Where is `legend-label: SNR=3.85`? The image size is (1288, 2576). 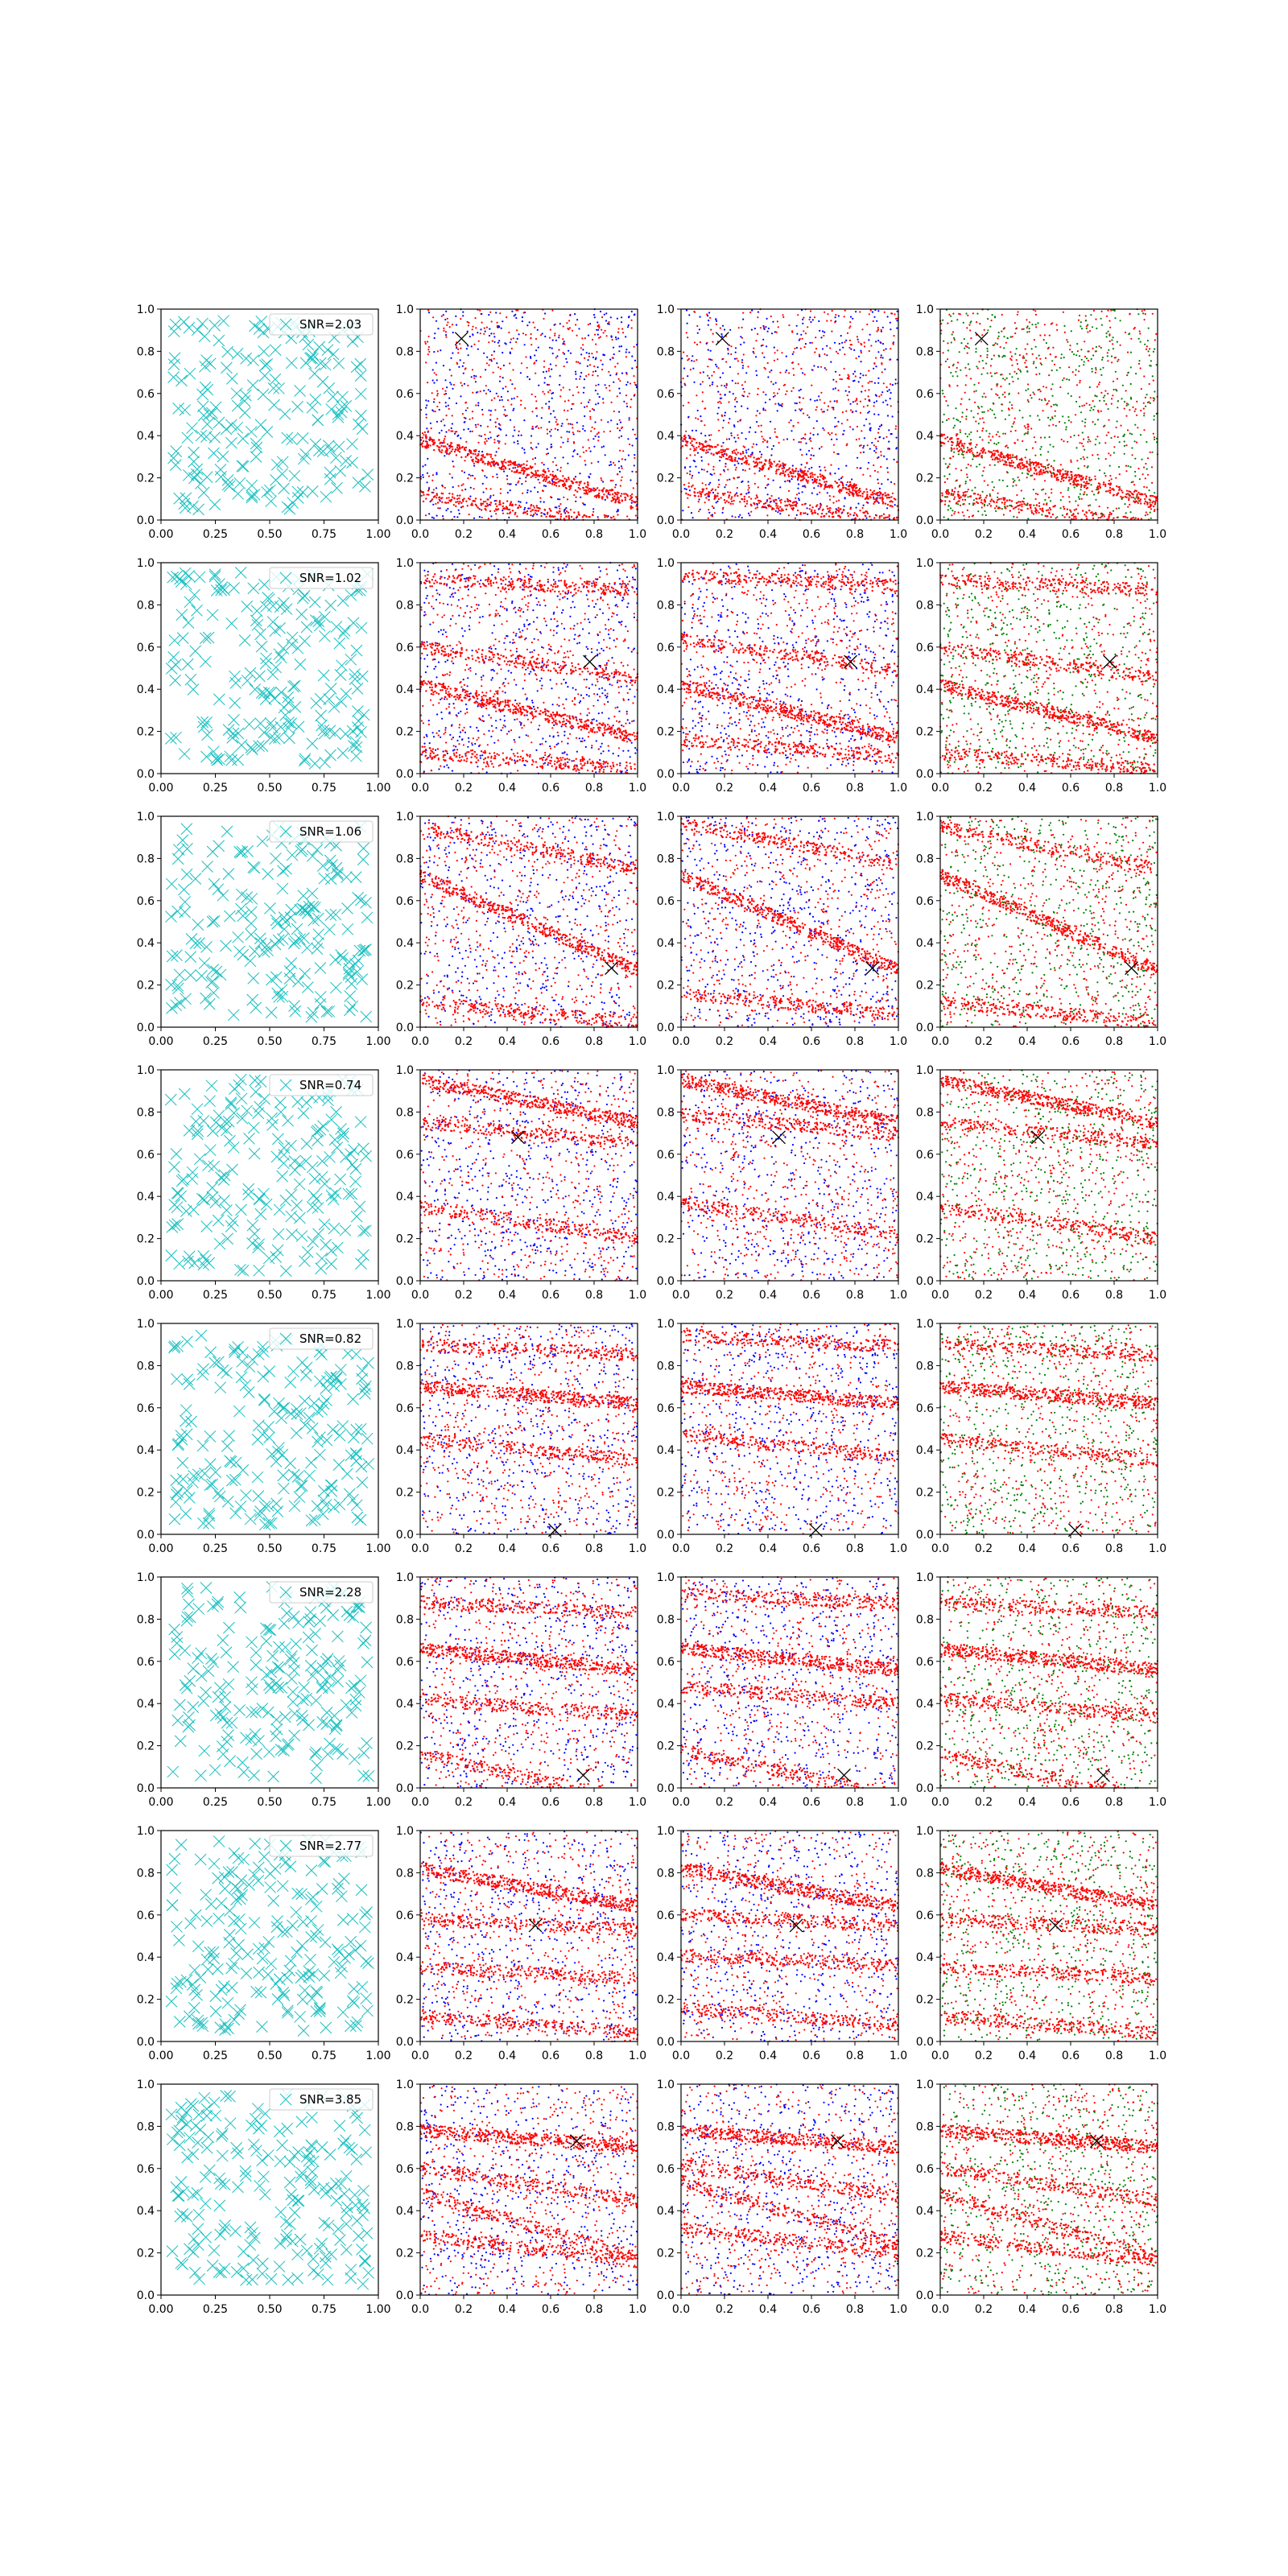 legend-label: SNR=3.85 is located at coordinates (330, 2099).